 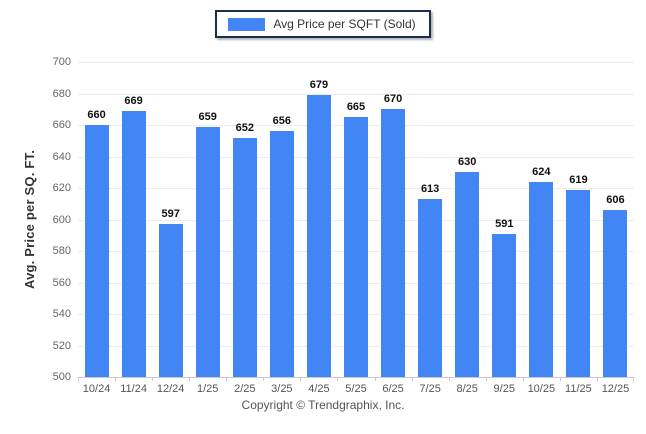 What do you see at coordinates (504, 389) in the screenshot?
I see `x-tick-label: 9/25` at bounding box center [504, 389].